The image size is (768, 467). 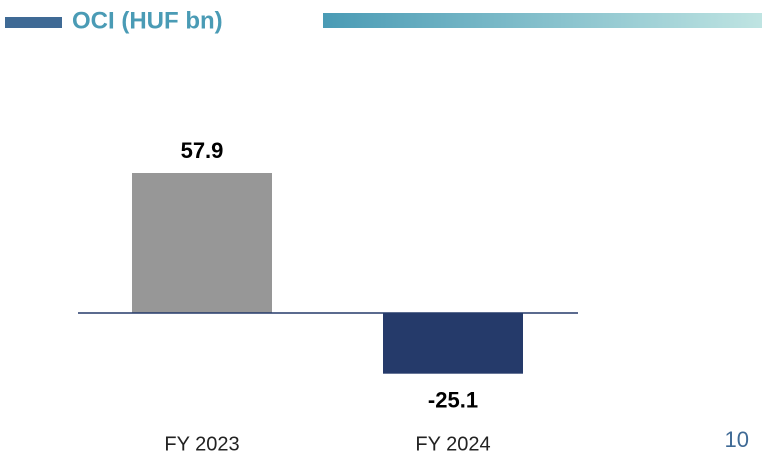 I want to click on value-label: 57.9, so click(x=202, y=150).